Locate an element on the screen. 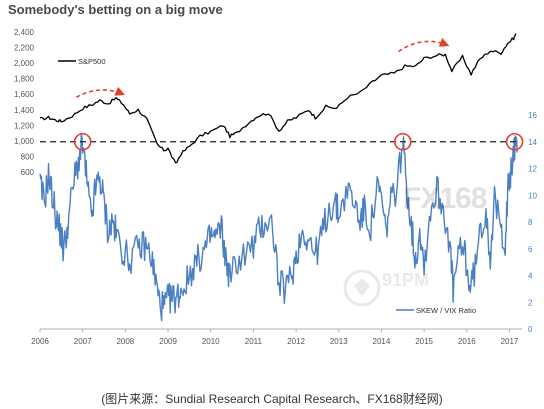 This screenshot has width=544, height=409. x-tick-label: 2016 is located at coordinates (467, 341).